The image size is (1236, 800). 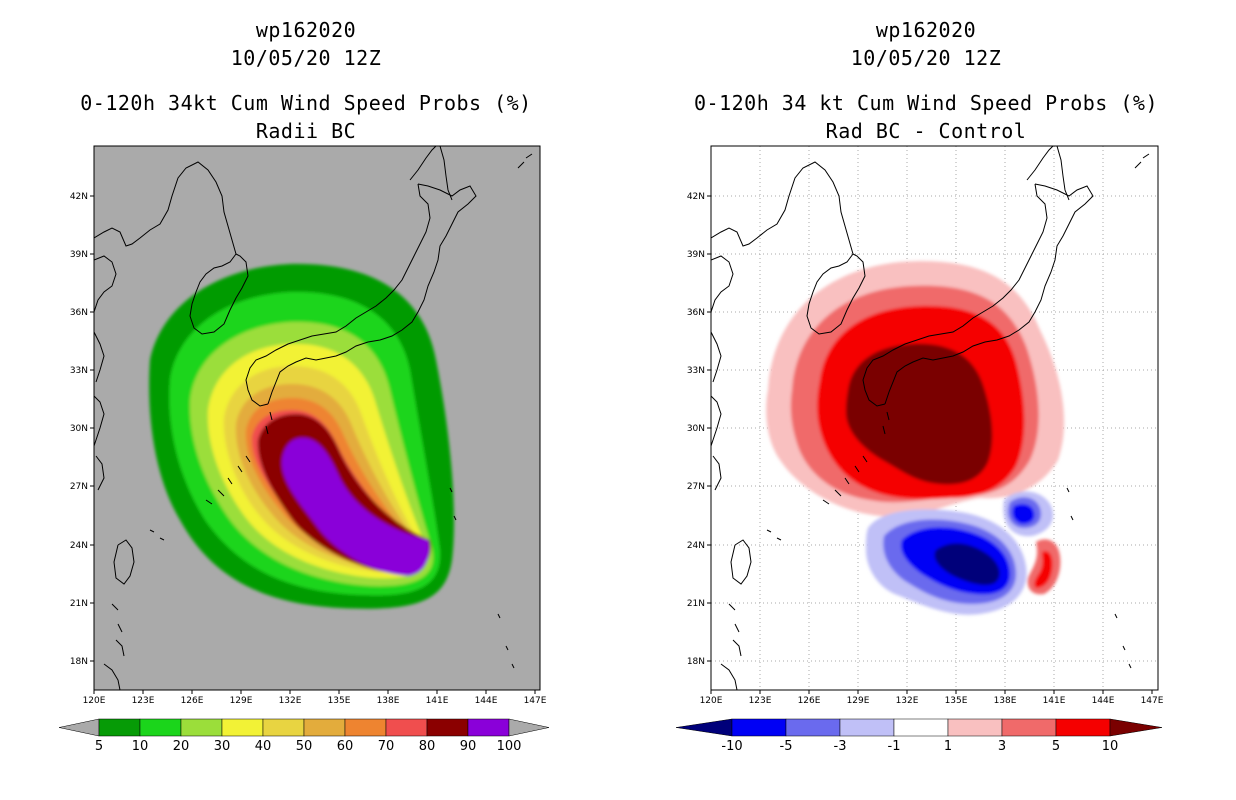 What do you see at coordinates (315, 698) in the screenshot?
I see `left-longitude-axis: 120E 123E 126E 129E 132E 135E 138E 141E 144E 147E` at bounding box center [315, 698].